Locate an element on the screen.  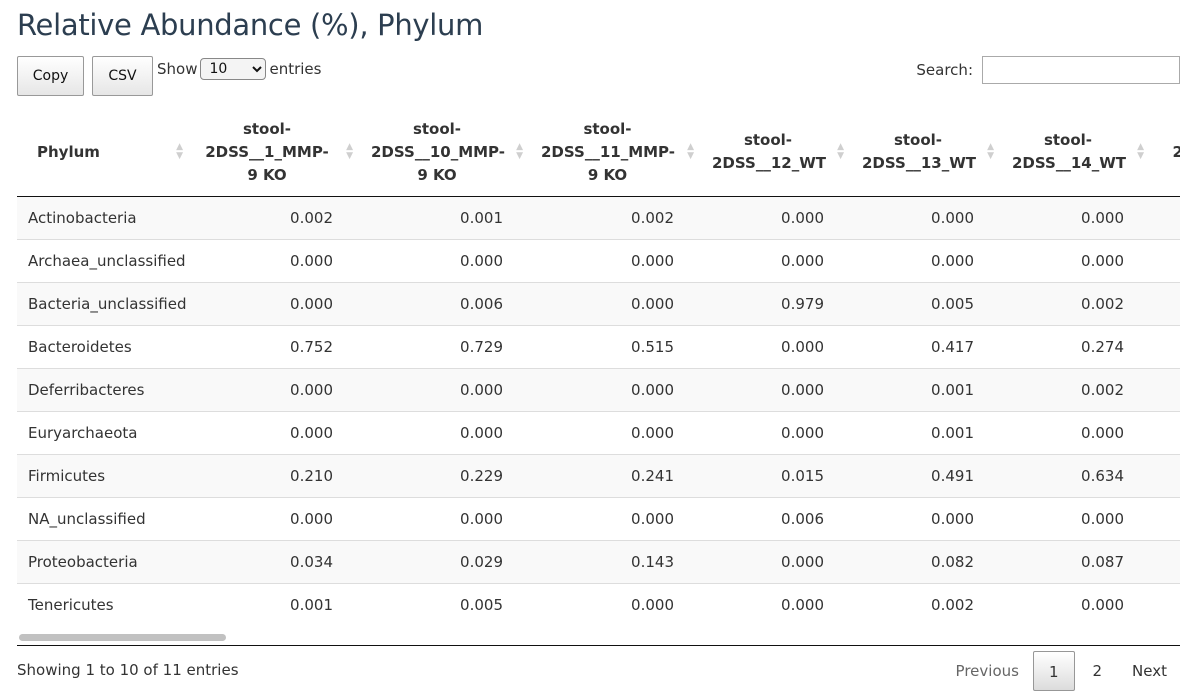
column-header-sample-12: stool-2DSS__12_WT ▲ ▼ is located at coordinates (777, 152).